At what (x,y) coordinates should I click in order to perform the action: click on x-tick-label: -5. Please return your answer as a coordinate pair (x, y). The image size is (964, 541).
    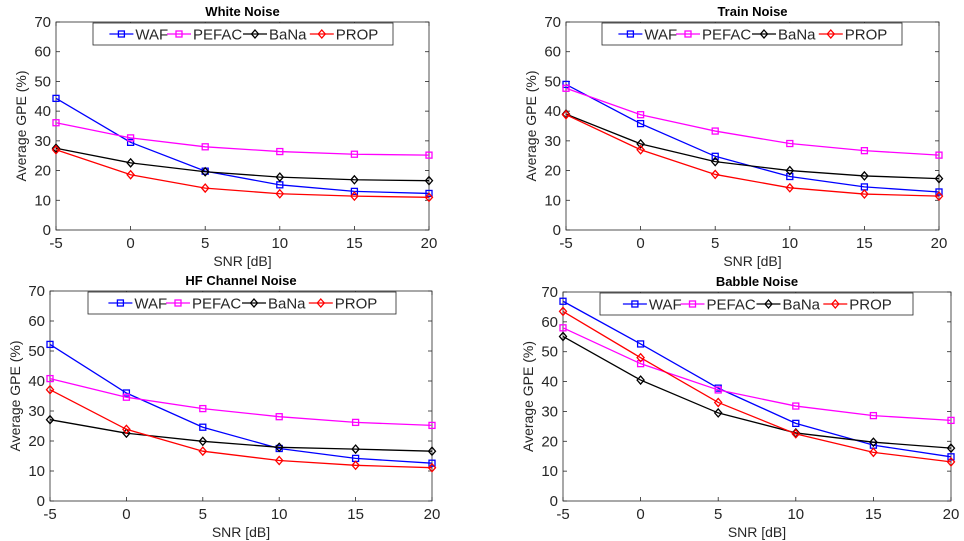
    Looking at the image, I should click on (55, 243).